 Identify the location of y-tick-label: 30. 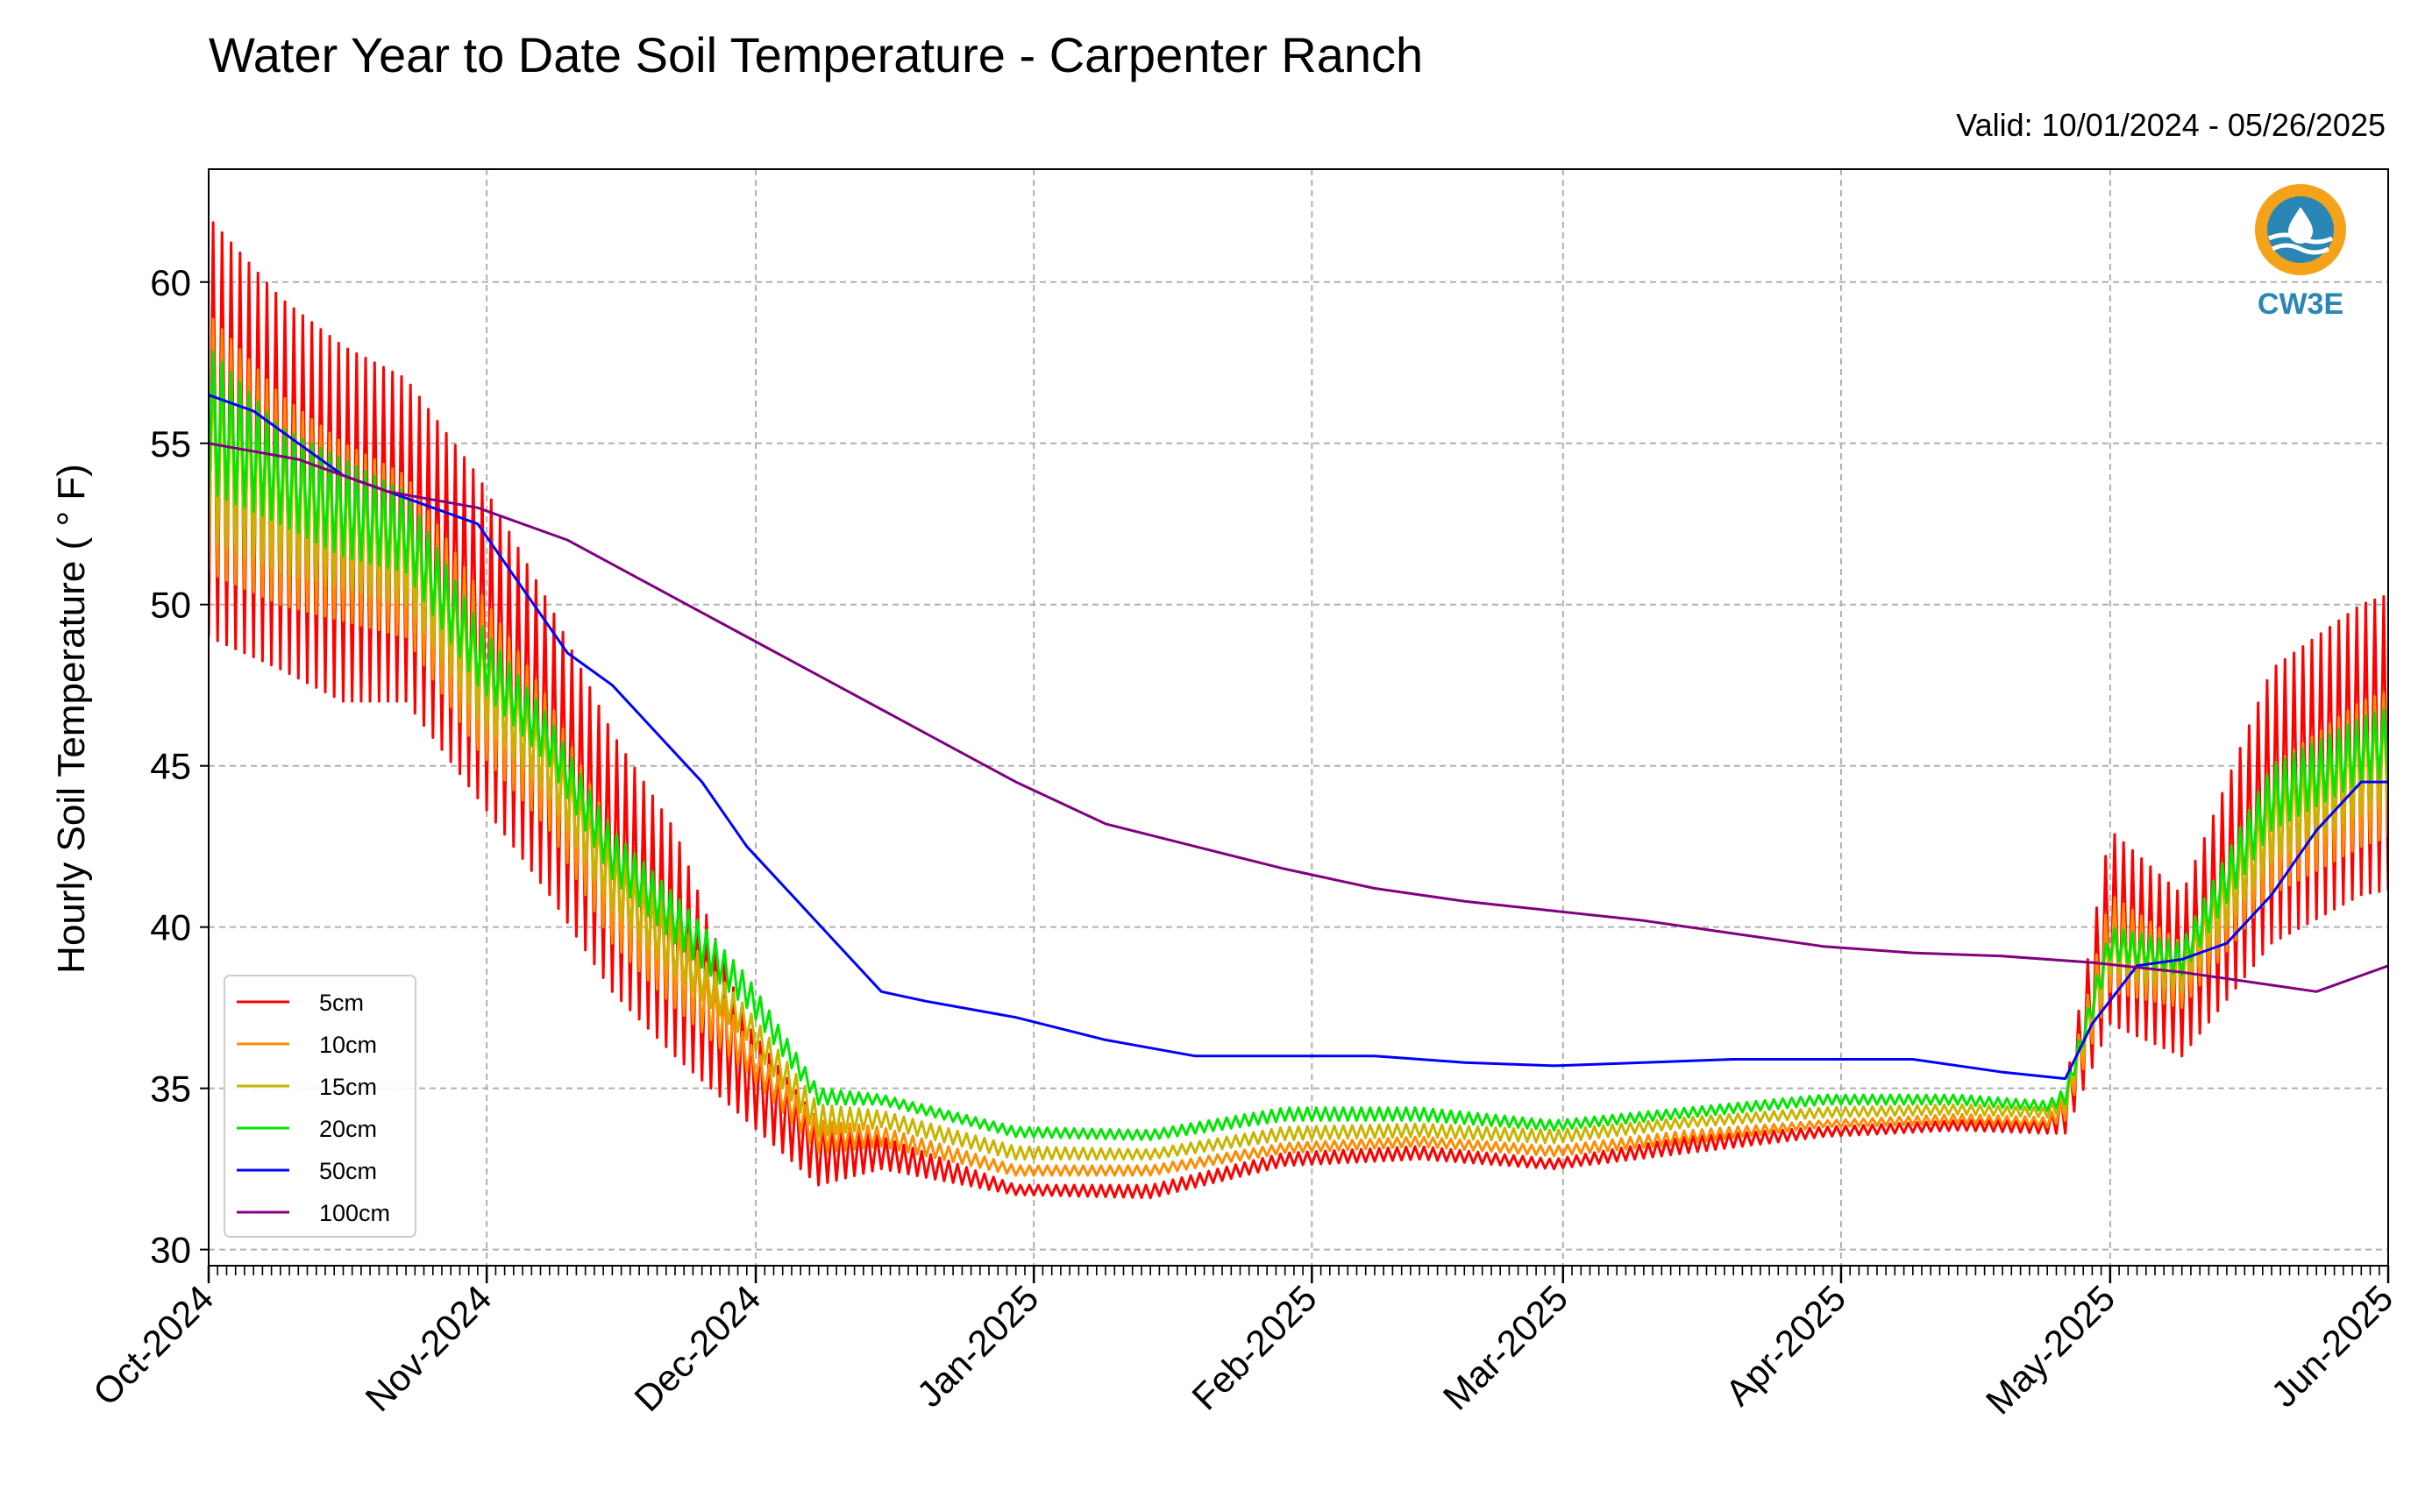
(170, 1250).